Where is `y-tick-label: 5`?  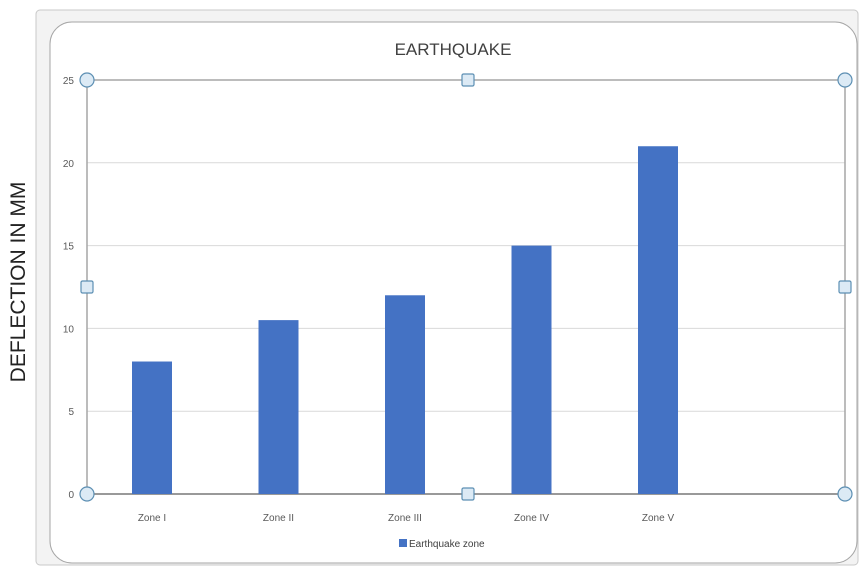
y-tick-label: 5 is located at coordinates (71, 412).